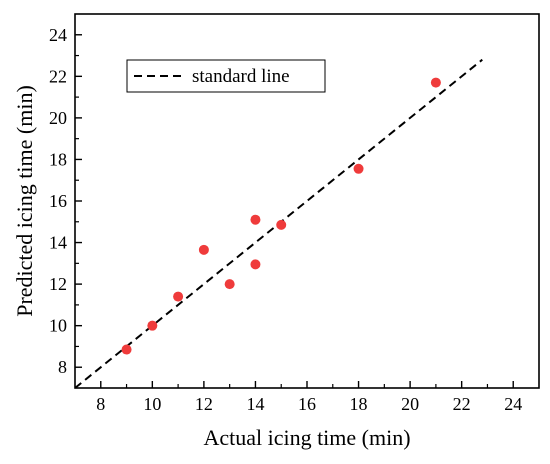  Describe the element at coordinates (307, 404) in the screenshot. I see `x-tick-label: 16` at that location.